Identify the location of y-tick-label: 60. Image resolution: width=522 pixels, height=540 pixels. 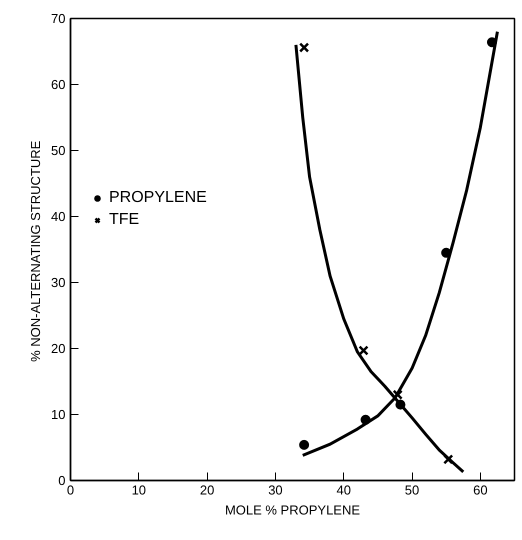
(58, 84).